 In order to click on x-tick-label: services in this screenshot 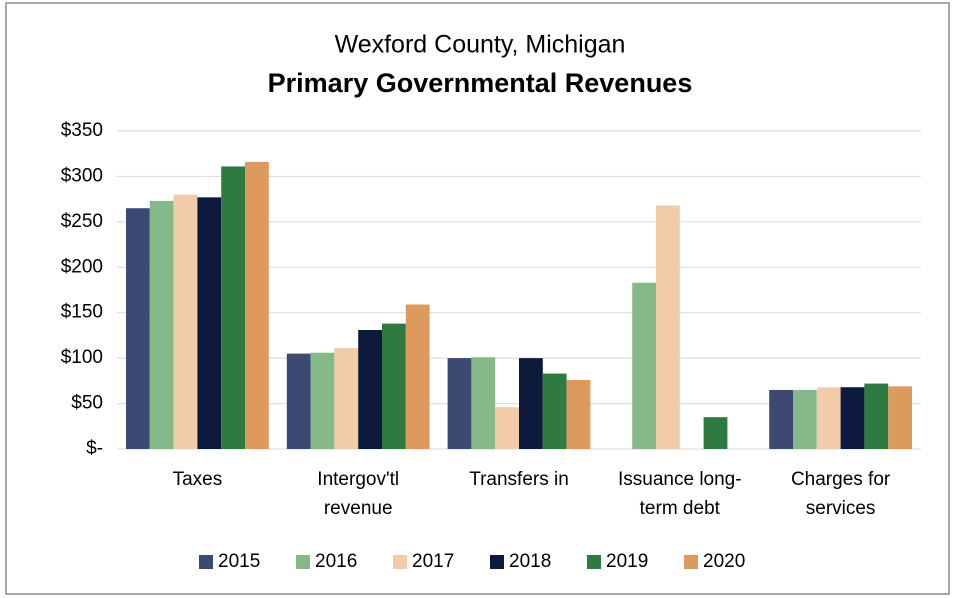, I will do `click(841, 508)`.